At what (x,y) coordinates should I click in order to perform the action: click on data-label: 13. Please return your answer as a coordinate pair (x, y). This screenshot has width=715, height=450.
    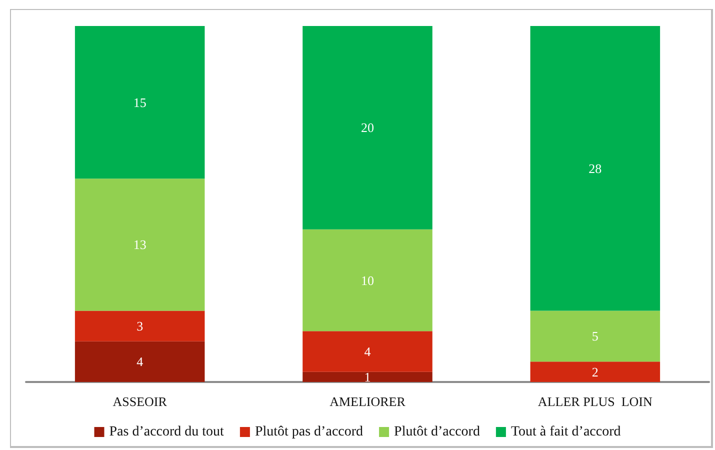
    Looking at the image, I should click on (139, 244).